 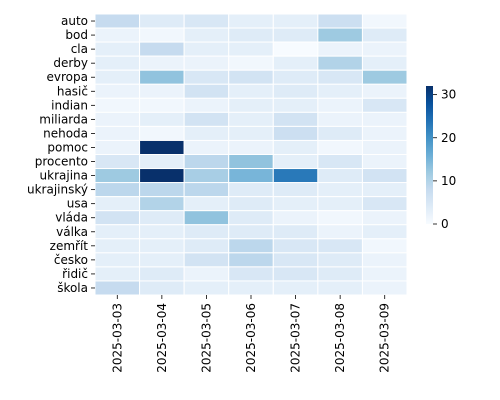 What do you see at coordinates (72, 232) in the screenshot?
I see `y-tick-label: válka` at bounding box center [72, 232].